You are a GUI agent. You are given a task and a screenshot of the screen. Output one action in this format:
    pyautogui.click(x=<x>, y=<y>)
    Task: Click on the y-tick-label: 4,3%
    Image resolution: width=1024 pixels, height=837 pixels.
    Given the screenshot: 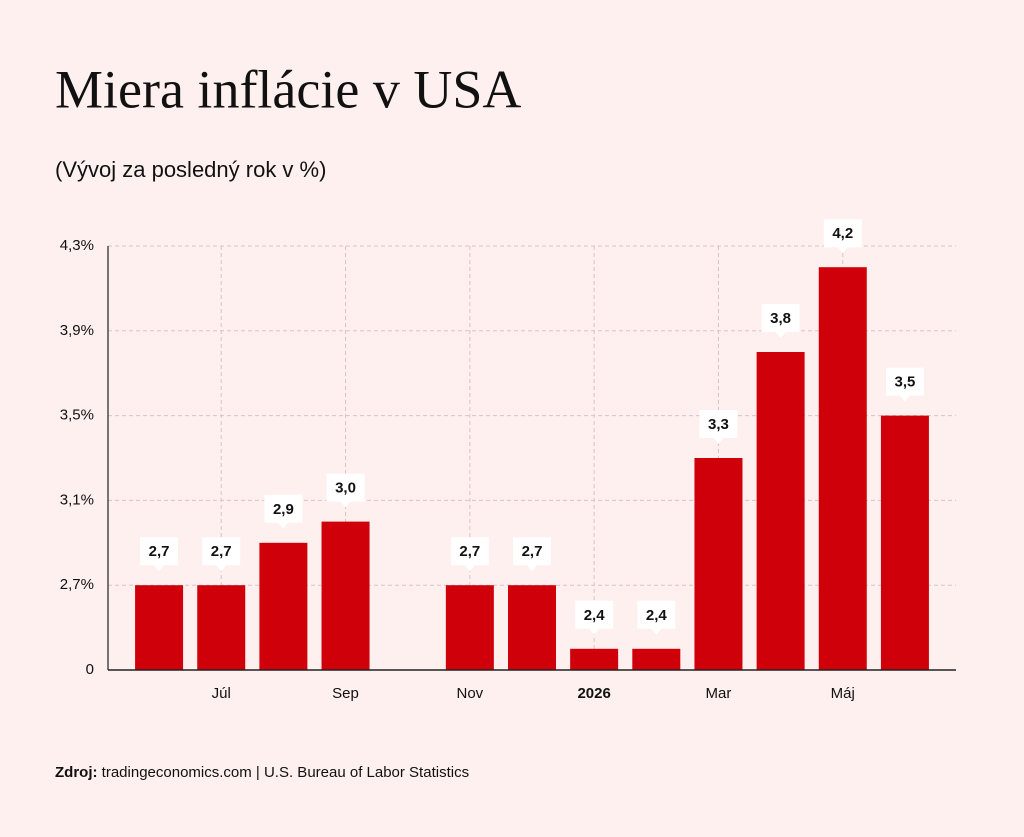 What is the action you would take?
    pyautogui.click(x=77, y=245)
    